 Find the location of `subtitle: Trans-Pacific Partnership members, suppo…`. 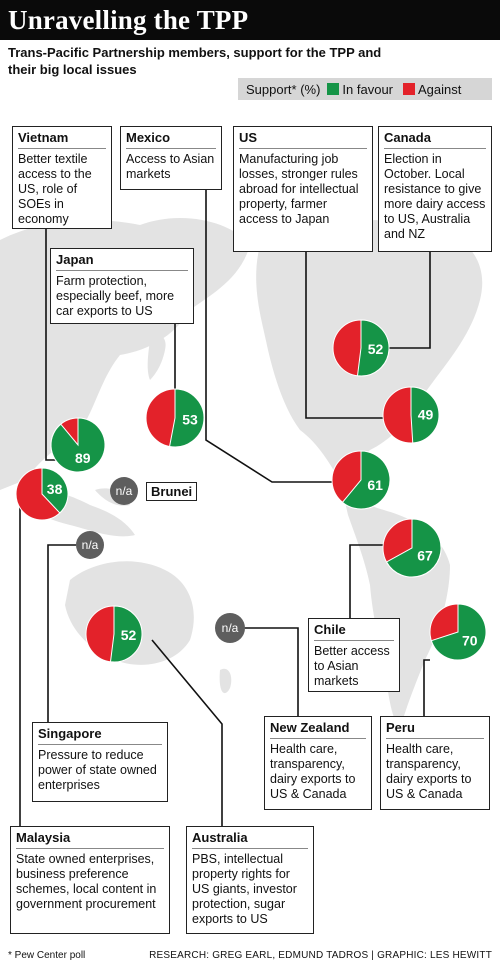

subtitle: Trans-Pacific Partnership members, suppo… is located at coordinates (195, 61).